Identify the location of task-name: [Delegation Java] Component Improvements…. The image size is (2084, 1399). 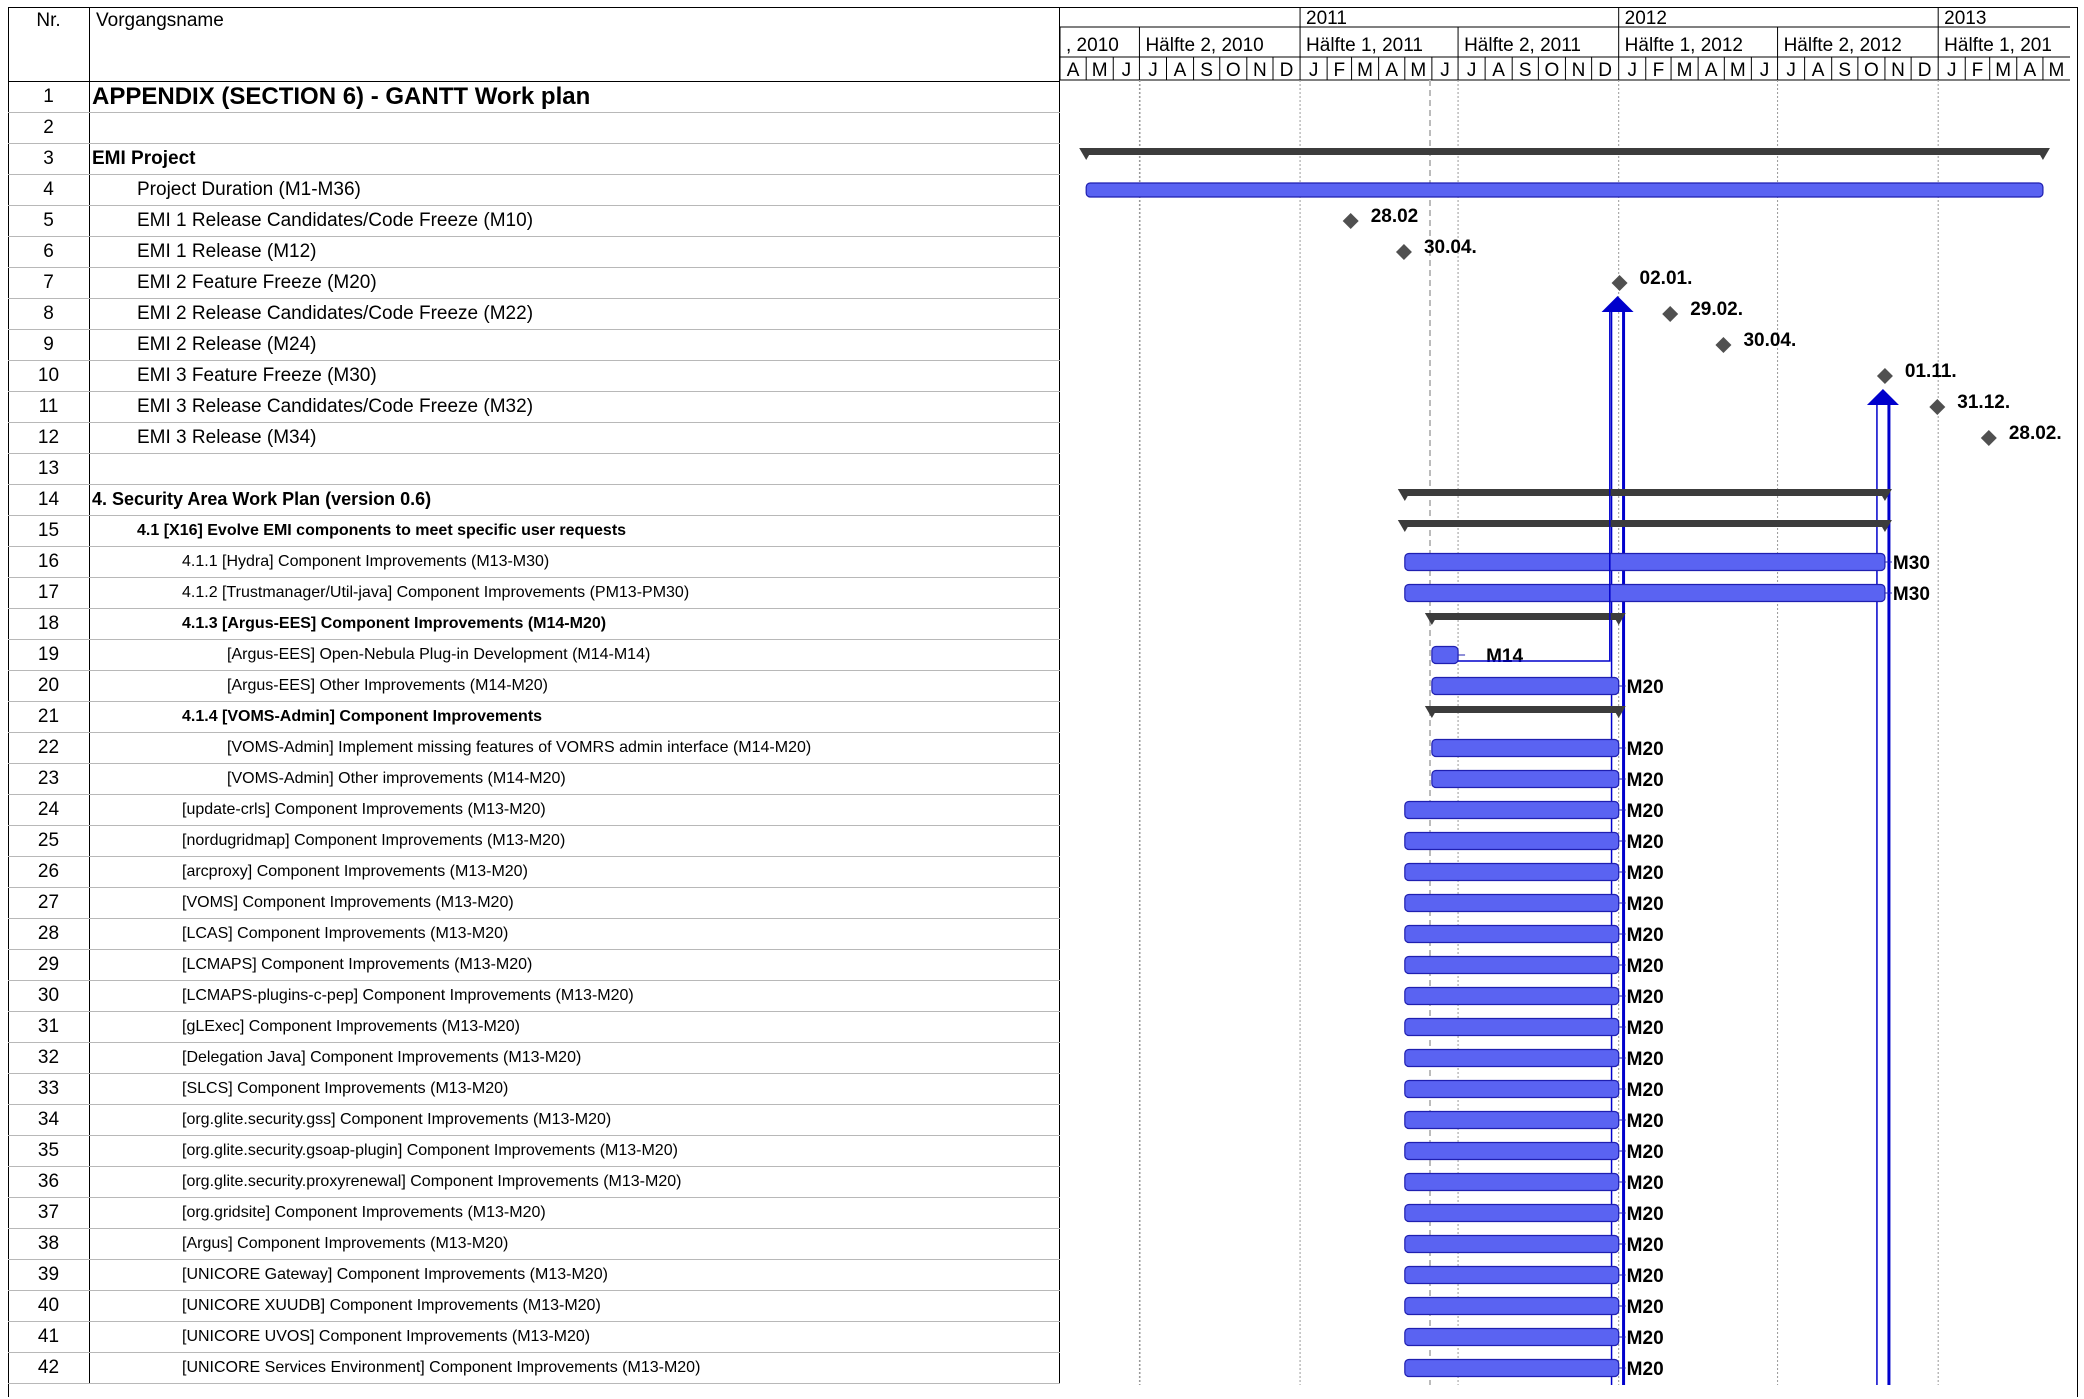
(575, 1058).